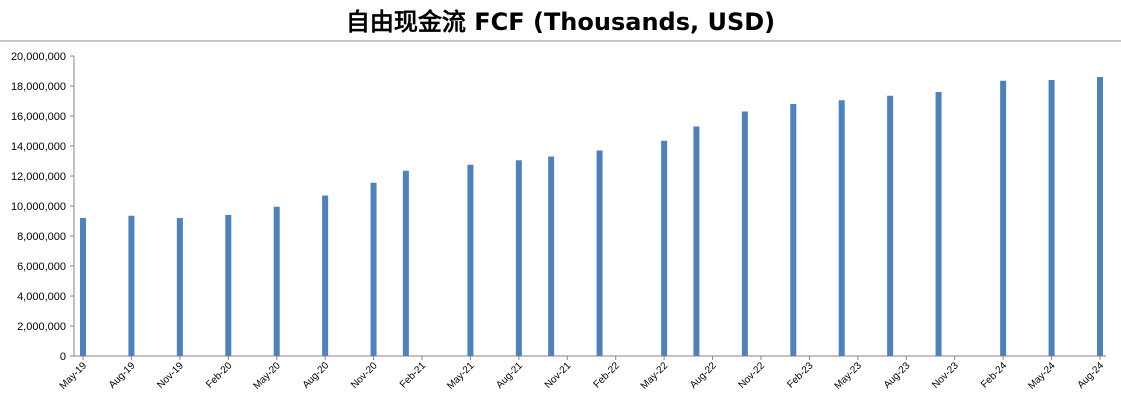  I want to click on x-tick-label: May-24, so click(1042, 376).